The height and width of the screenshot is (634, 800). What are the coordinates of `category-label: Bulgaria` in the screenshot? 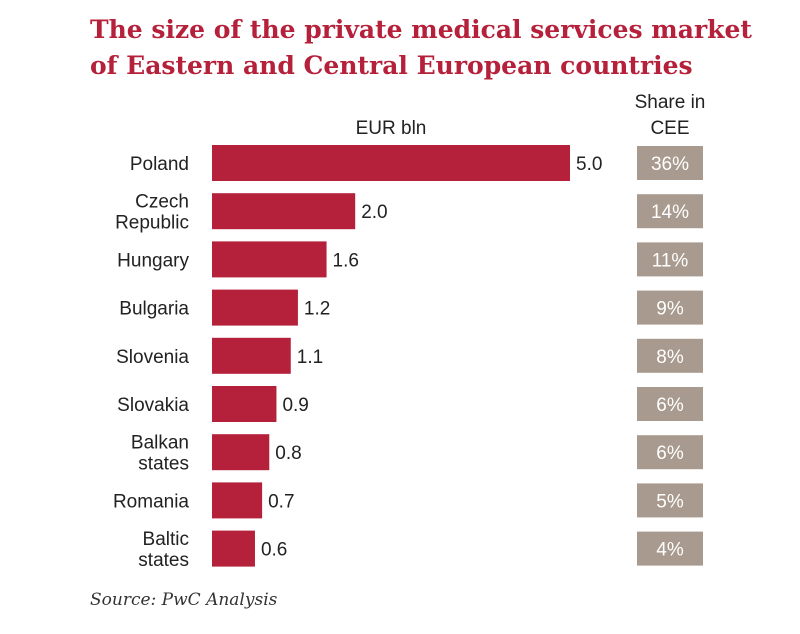 It's located at (154, 309).